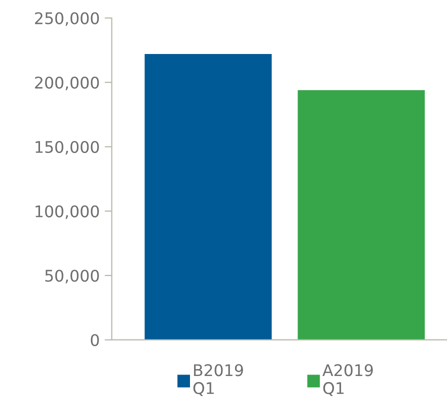 This screenshot has width=447, height=417. Describe the element at coordinates (67, 147) in the screenshot. I see `y-tick-label: 150,000` at that location.